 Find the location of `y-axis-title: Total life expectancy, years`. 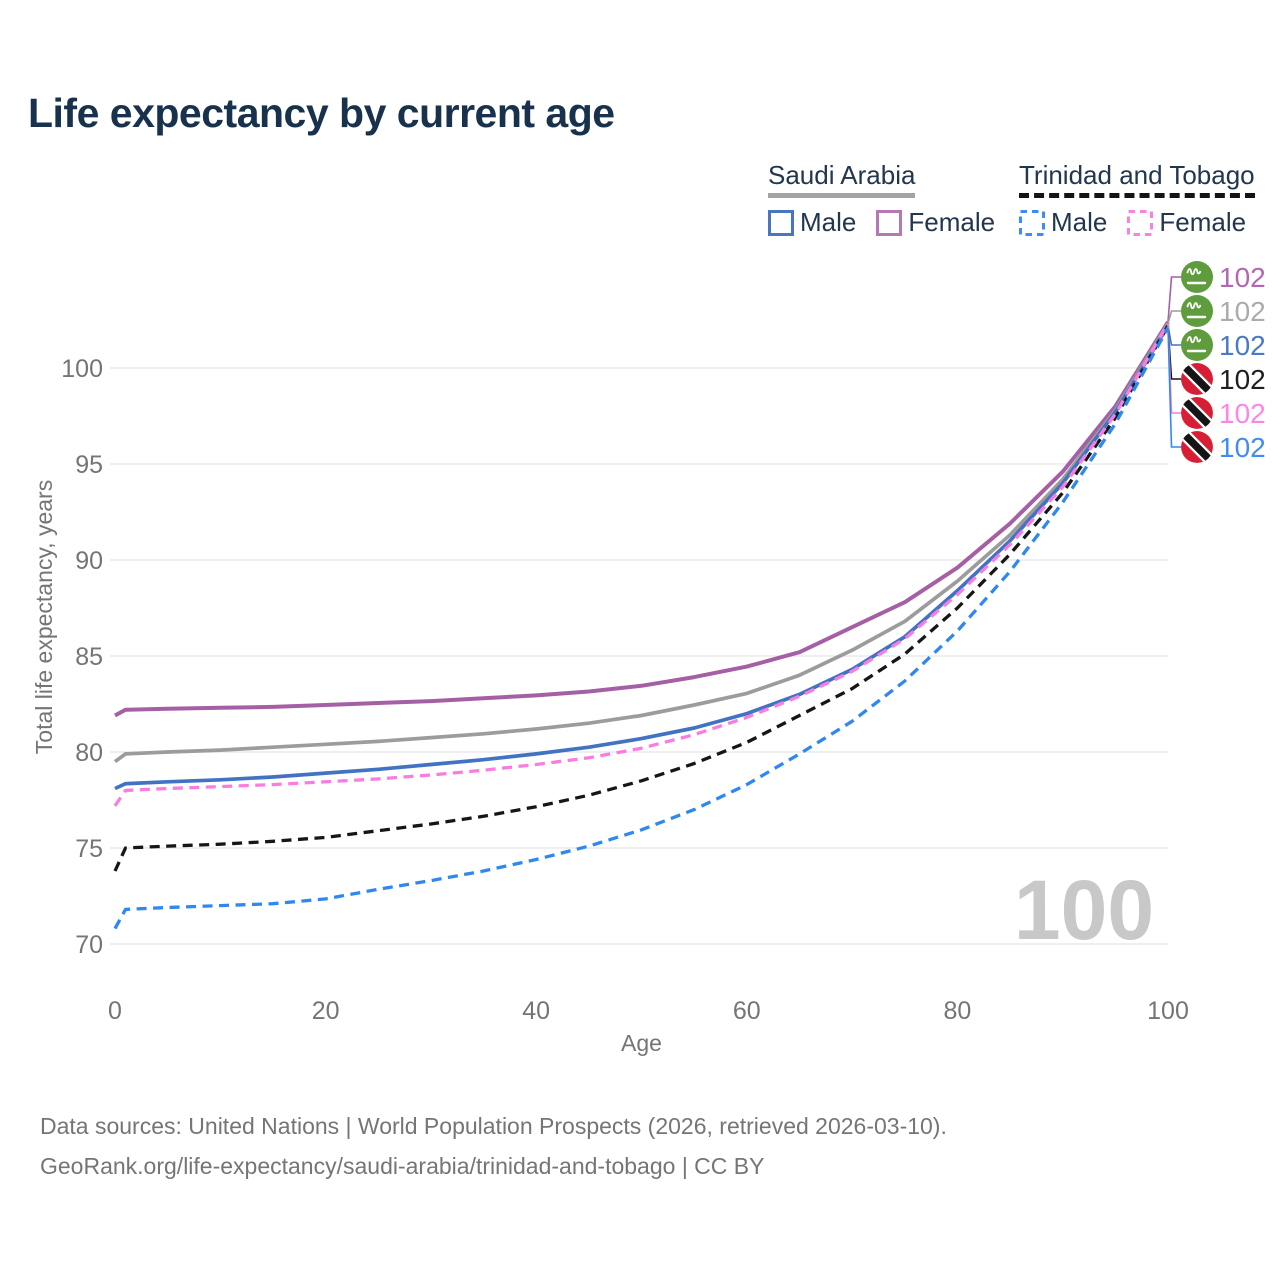

y-axis-title: Total life expectancy, years is located at coordinates (44, 617).